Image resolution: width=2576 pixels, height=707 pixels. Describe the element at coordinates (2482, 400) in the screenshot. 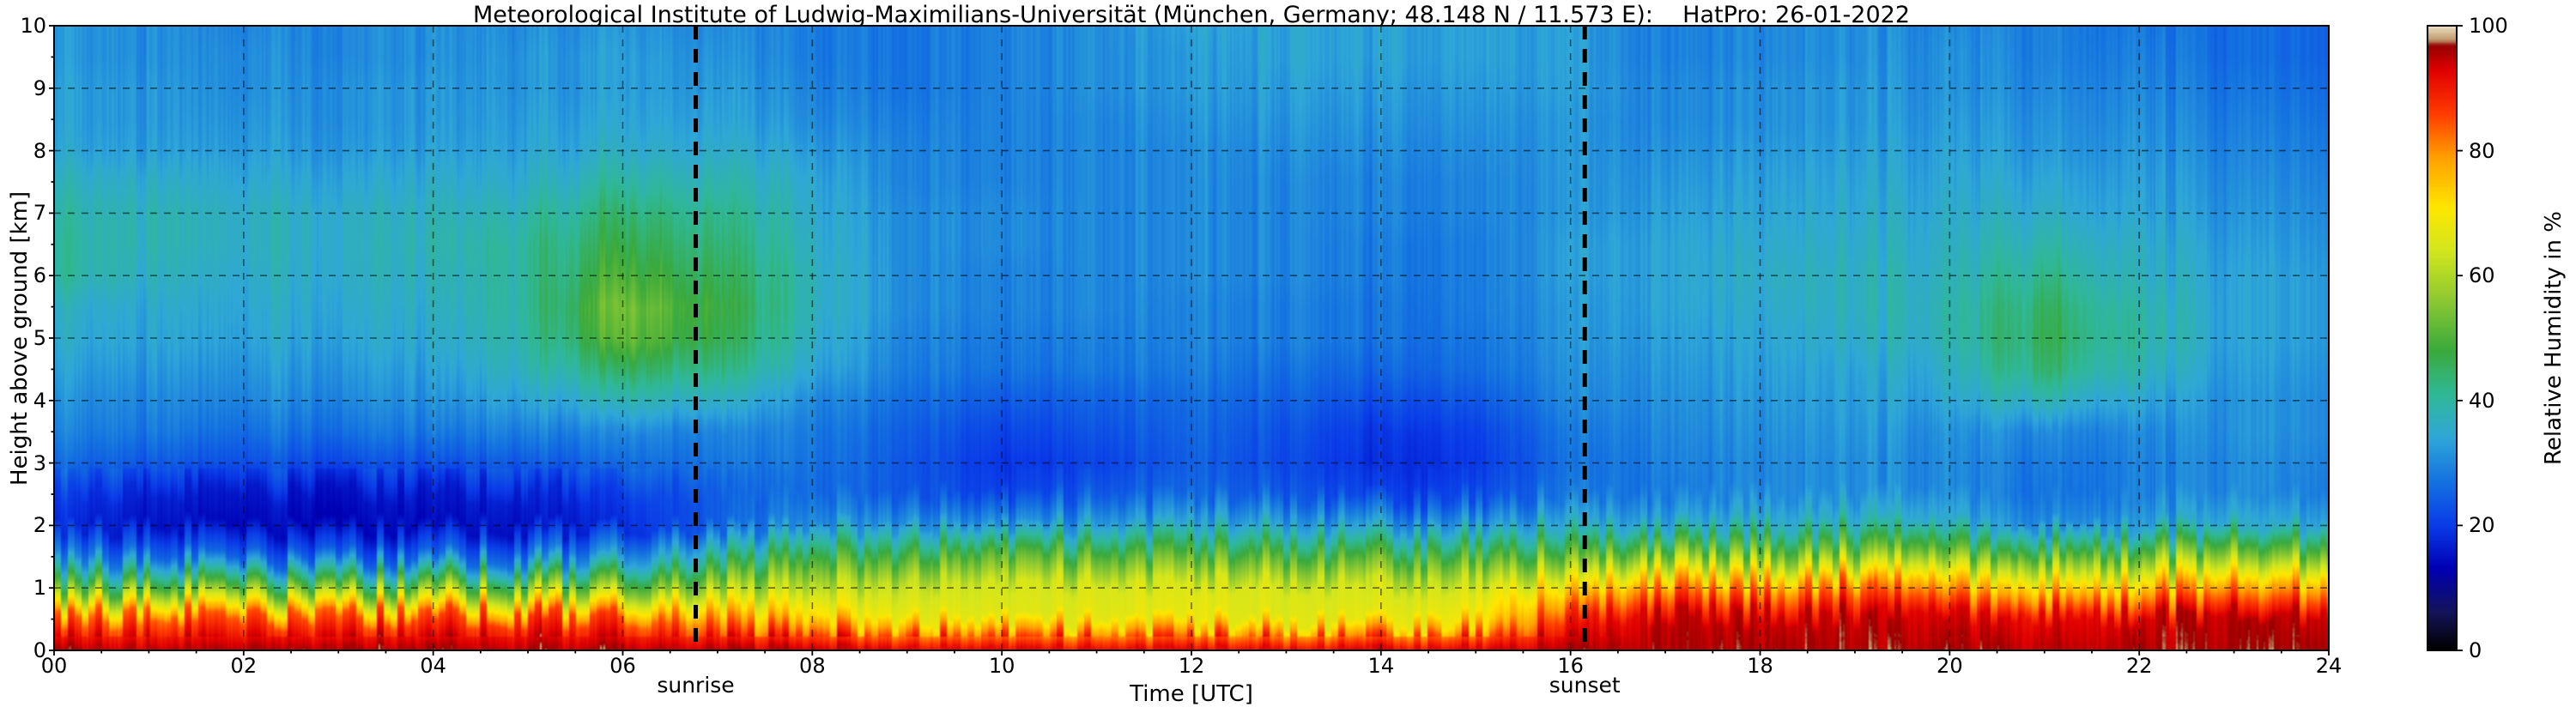

I see `colorbar-tick-label: 40` at that location.